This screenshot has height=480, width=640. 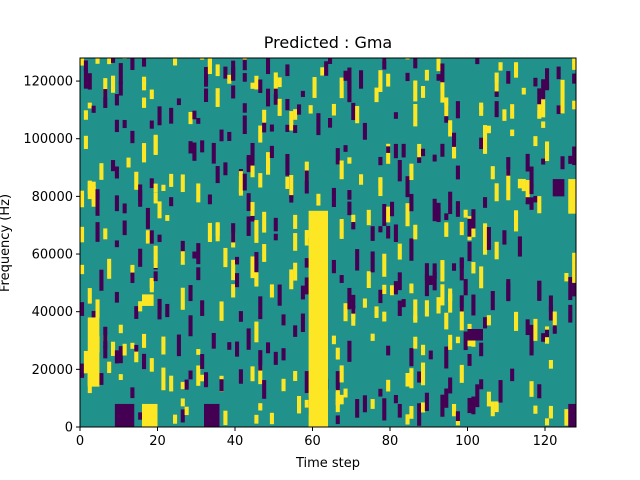 I want to click on heatmap-region-high, so click(x=148, y=300).